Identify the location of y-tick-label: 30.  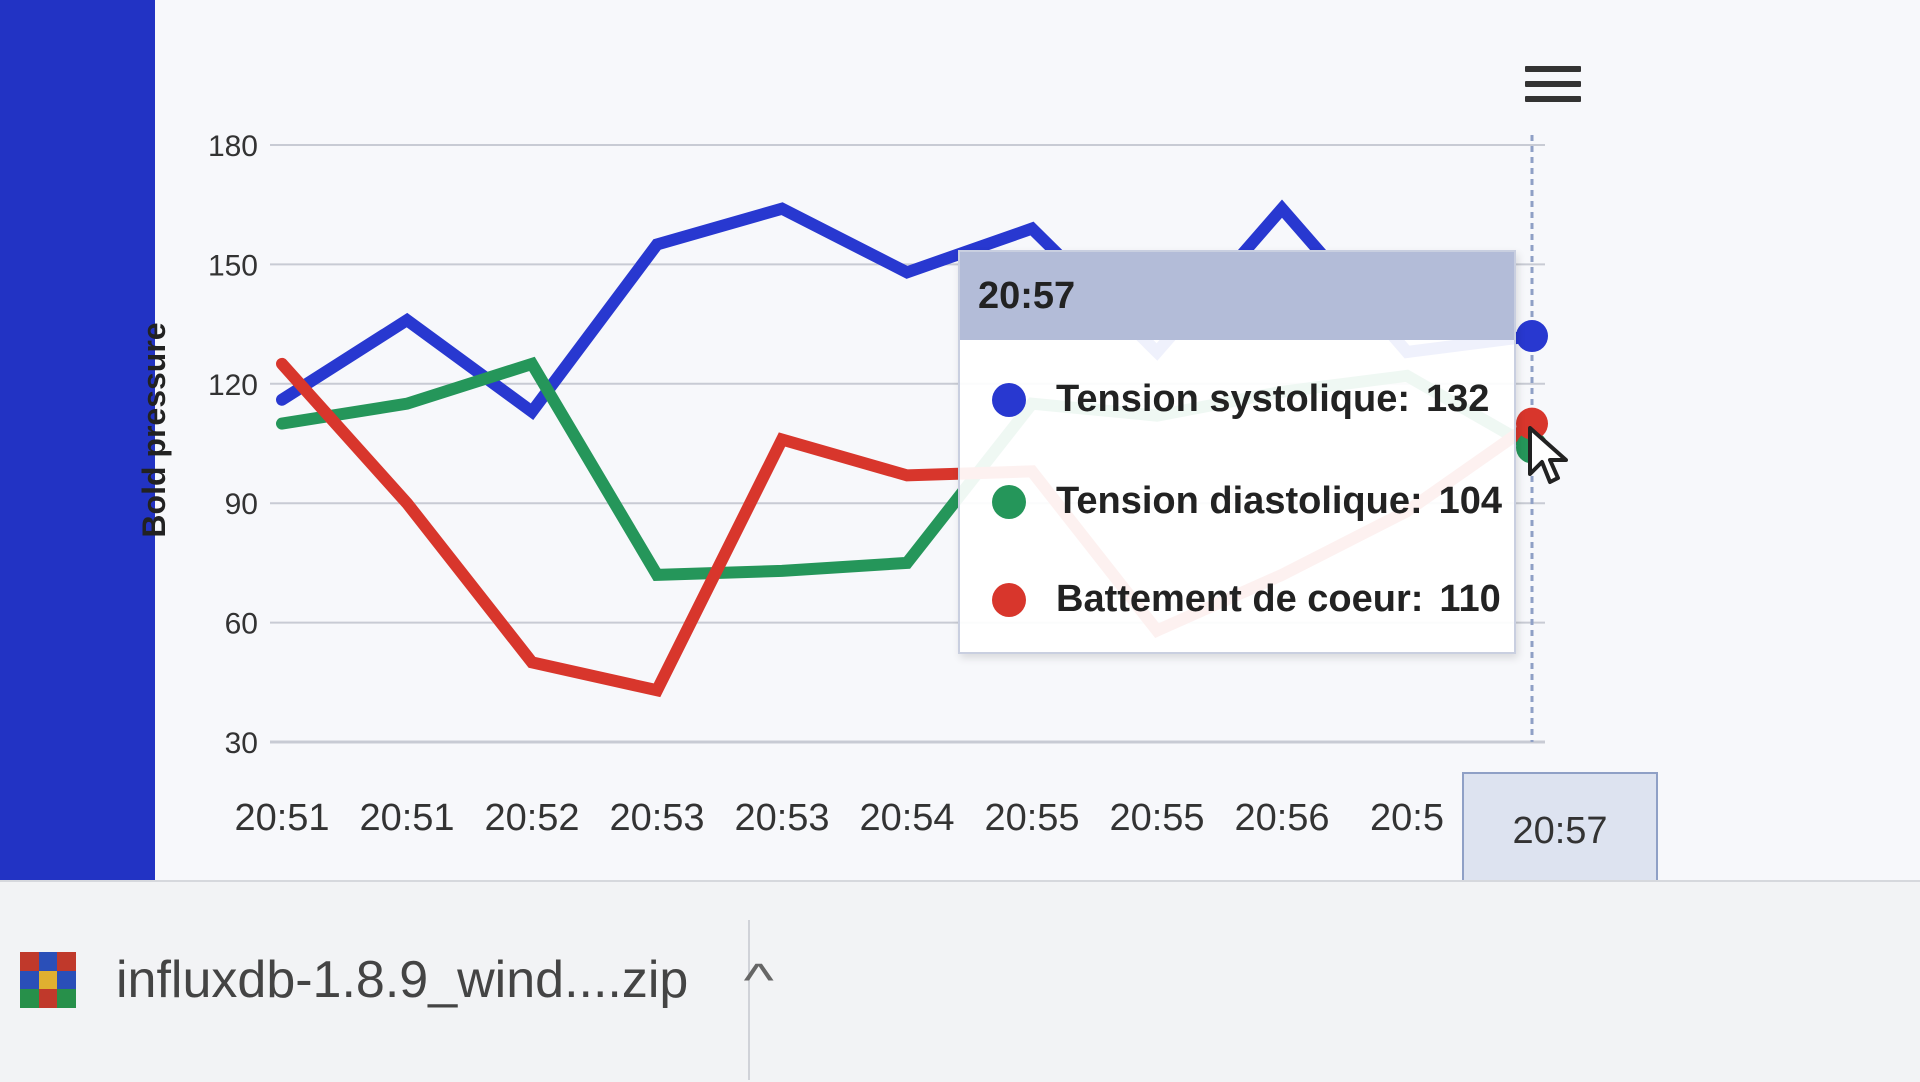
(241, 743).